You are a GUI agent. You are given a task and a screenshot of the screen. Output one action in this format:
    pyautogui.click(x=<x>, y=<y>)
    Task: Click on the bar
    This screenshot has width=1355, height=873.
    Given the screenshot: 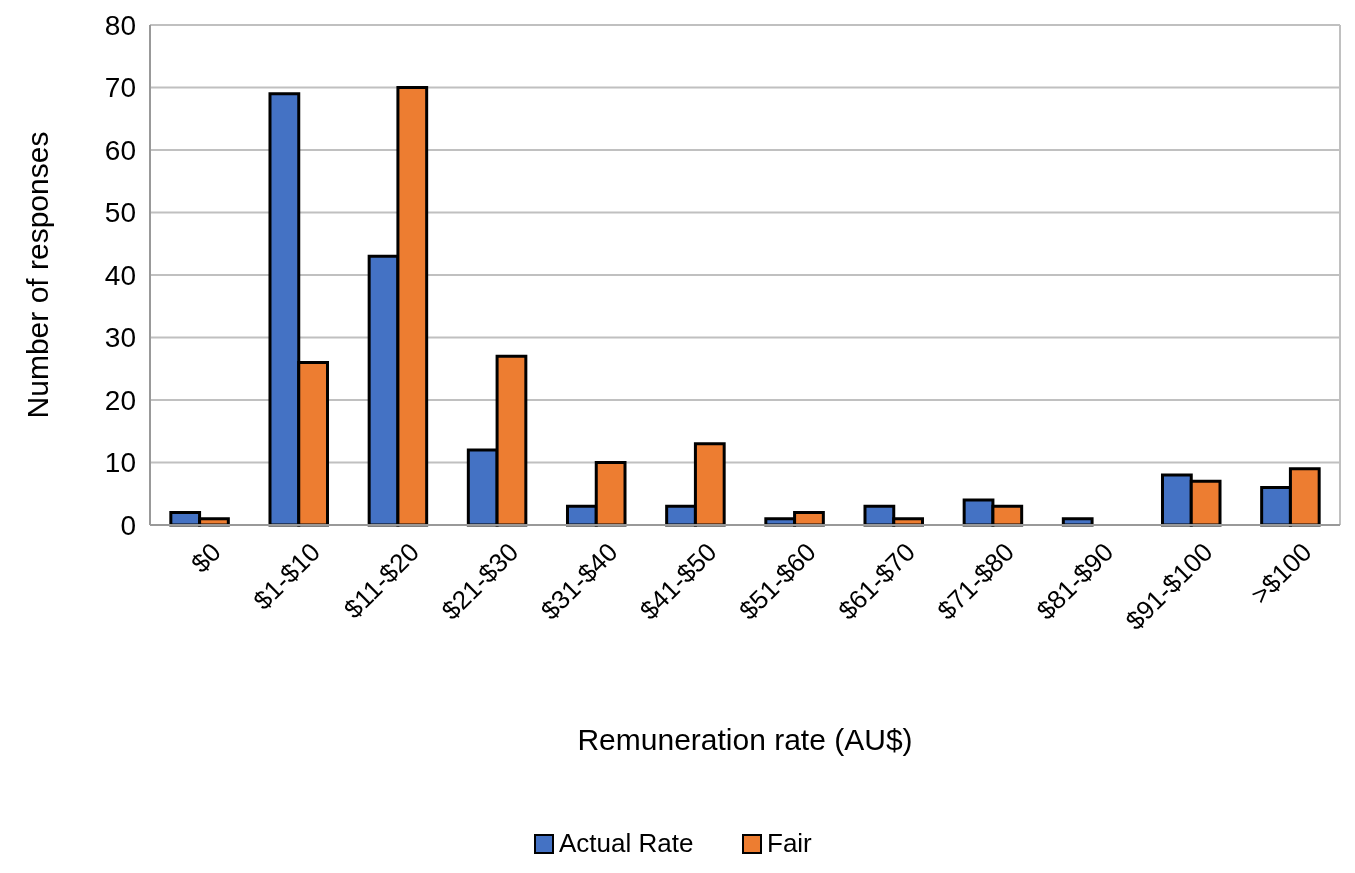 What is the action you would take?
    pyautogui.click(x=1077, y=522)
    